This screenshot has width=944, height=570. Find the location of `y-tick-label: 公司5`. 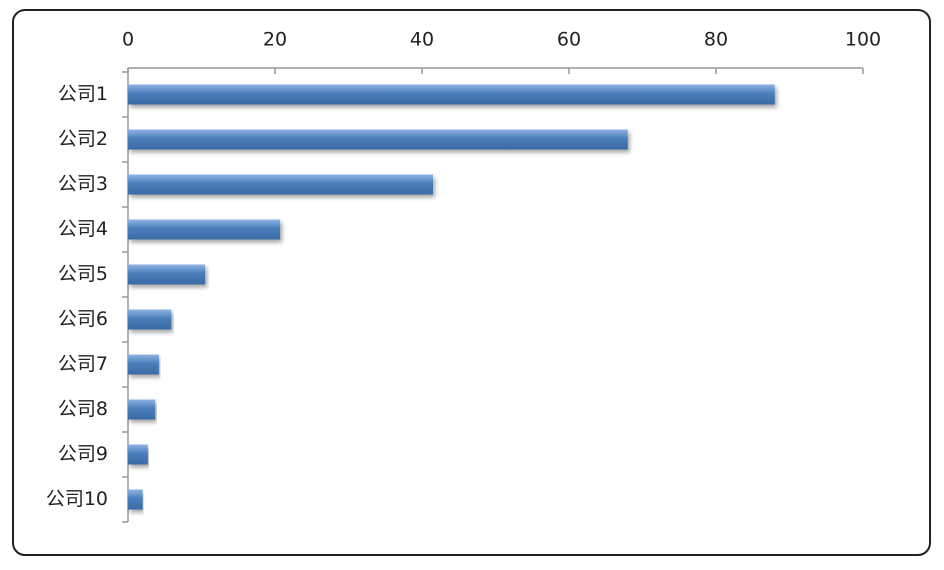

y-tick-label: 公司5 is located at coordinates (83, 274).